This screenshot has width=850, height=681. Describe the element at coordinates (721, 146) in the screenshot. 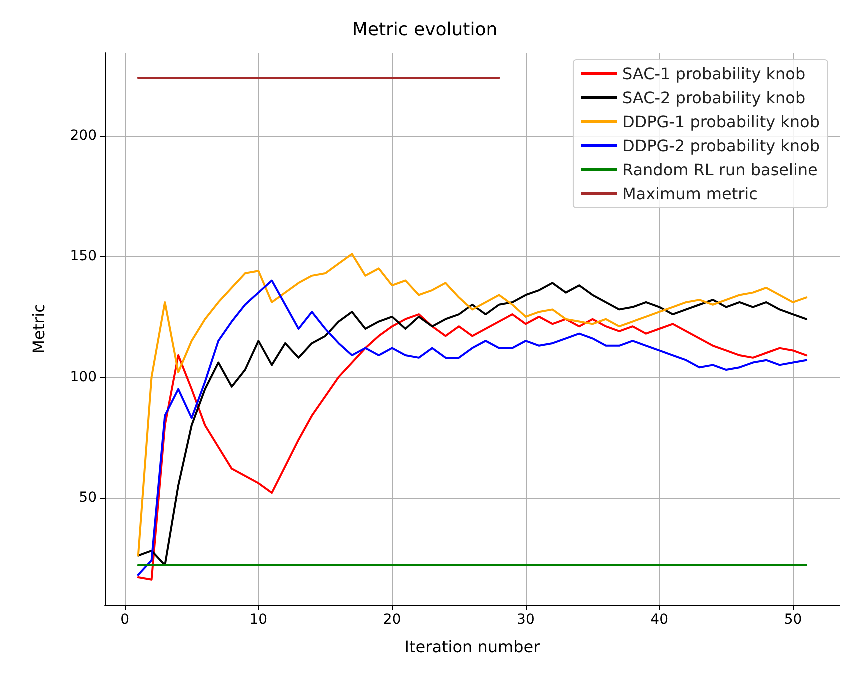

I see `legend-label: DDPG-2 probability knob` at that location.